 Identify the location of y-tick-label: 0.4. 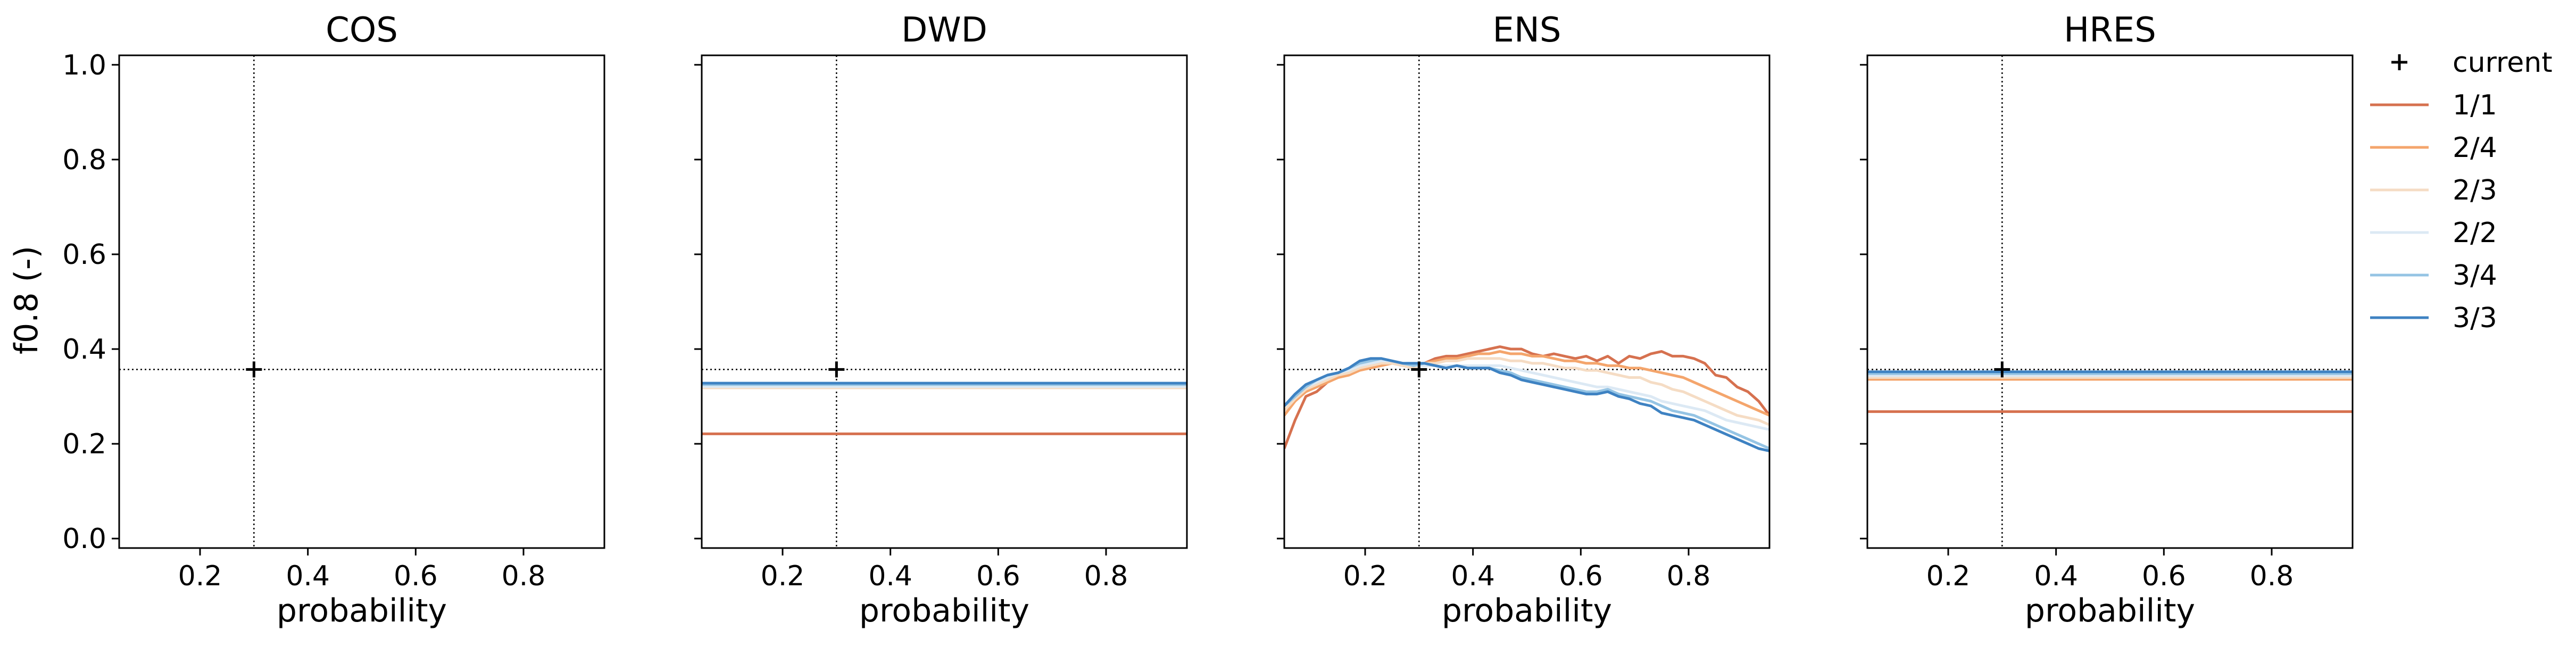
(84, 350).